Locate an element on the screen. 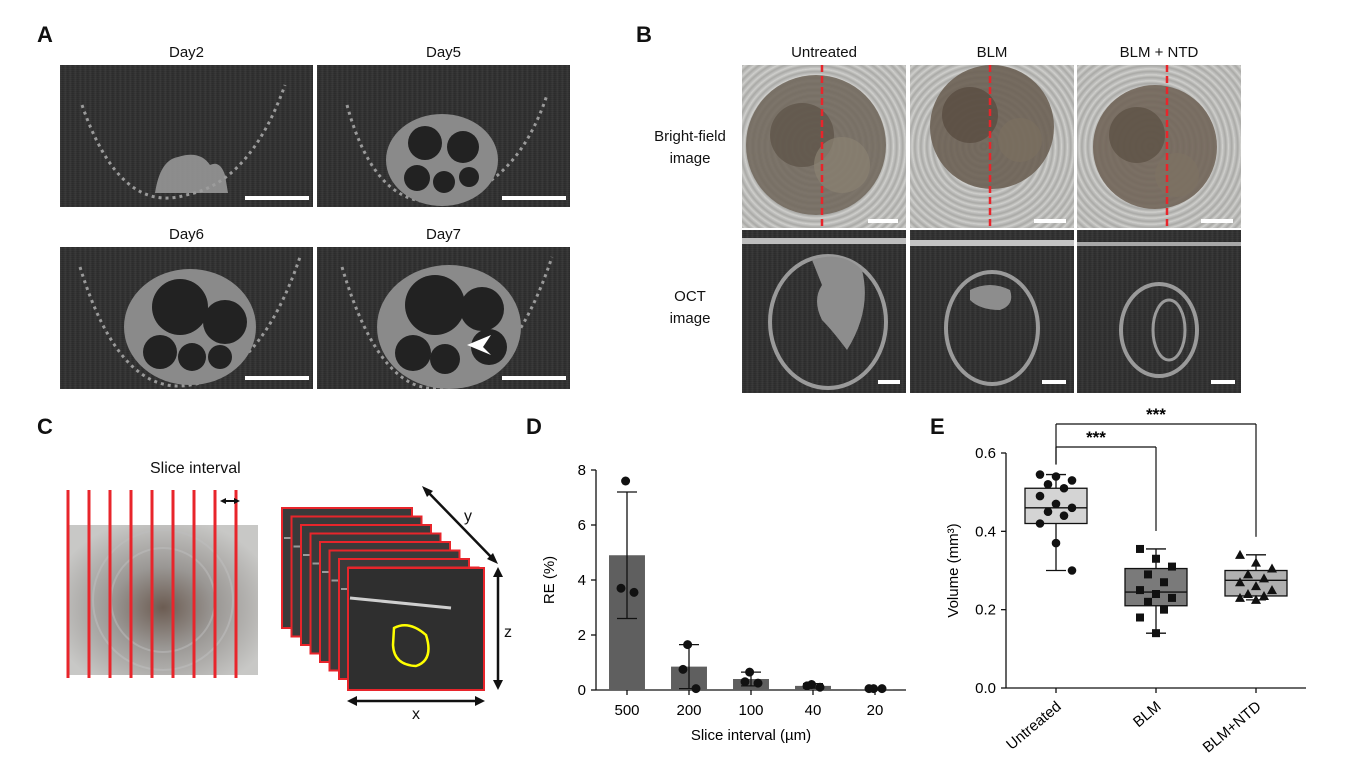 This screenshot has height=772, width=1346. oct-image-day7 is located at coordinates (443, 318).